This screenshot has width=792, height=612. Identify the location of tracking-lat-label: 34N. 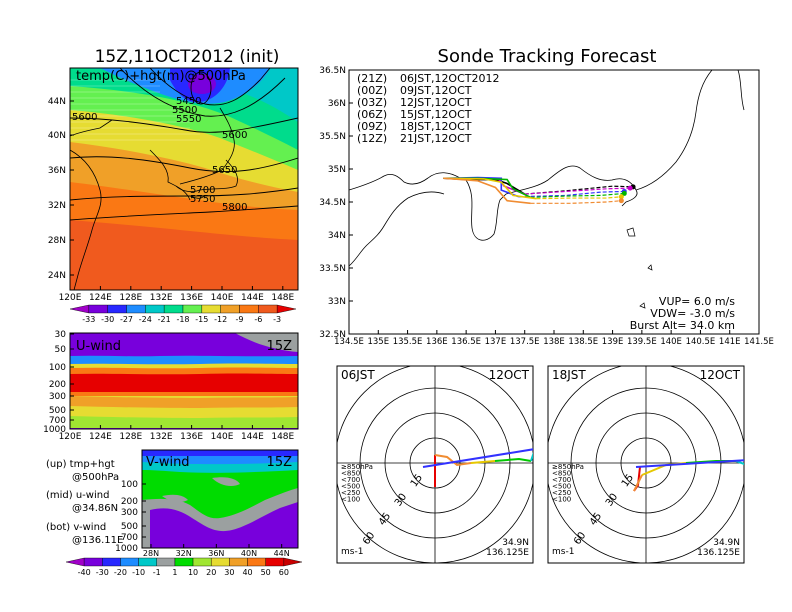
(337, 236).